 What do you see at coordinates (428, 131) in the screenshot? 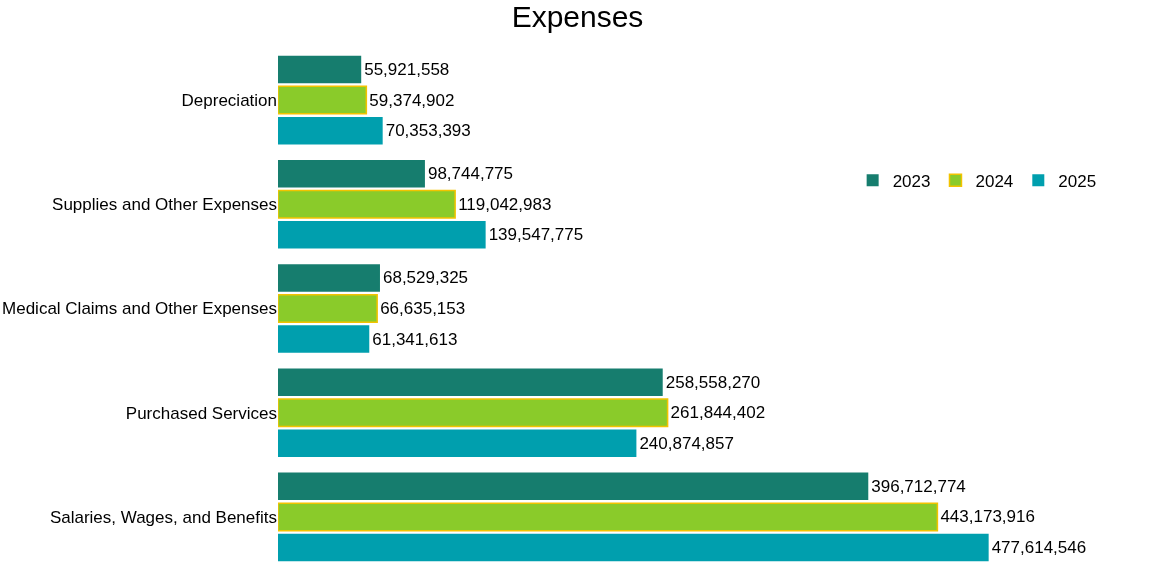
I see `data-label: 70,353,393` at bounding box center [428, 131].